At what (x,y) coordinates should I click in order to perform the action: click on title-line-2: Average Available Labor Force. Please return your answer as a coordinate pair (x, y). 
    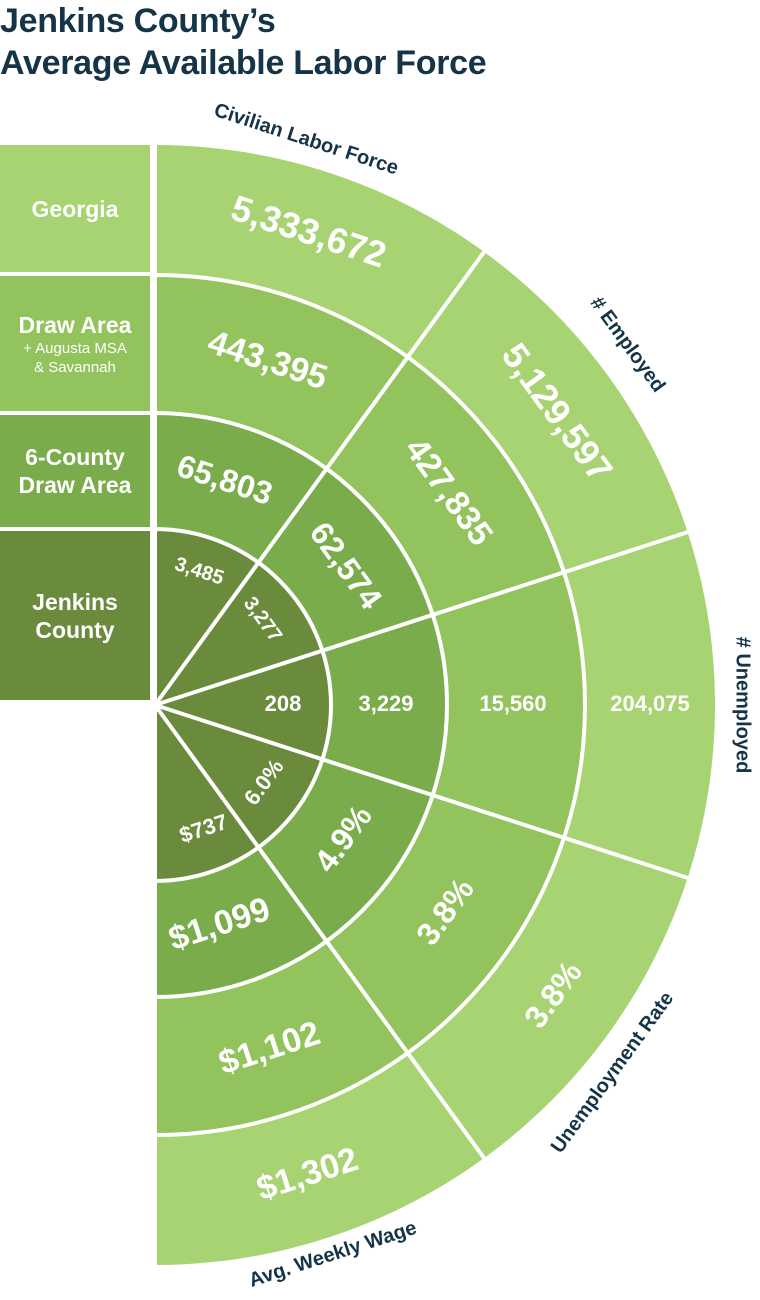
    Looking at the image, I should click on (243, 63).